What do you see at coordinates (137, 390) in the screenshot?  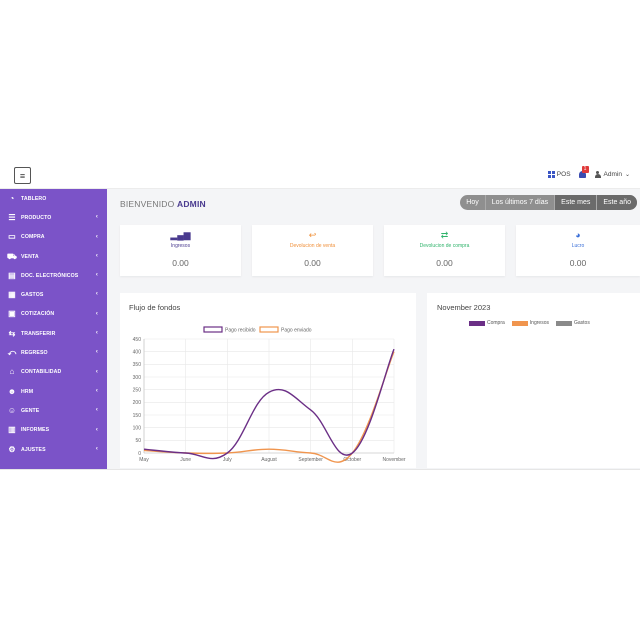 I see `y-tick-label: 250` at bounding box center [137, 390].